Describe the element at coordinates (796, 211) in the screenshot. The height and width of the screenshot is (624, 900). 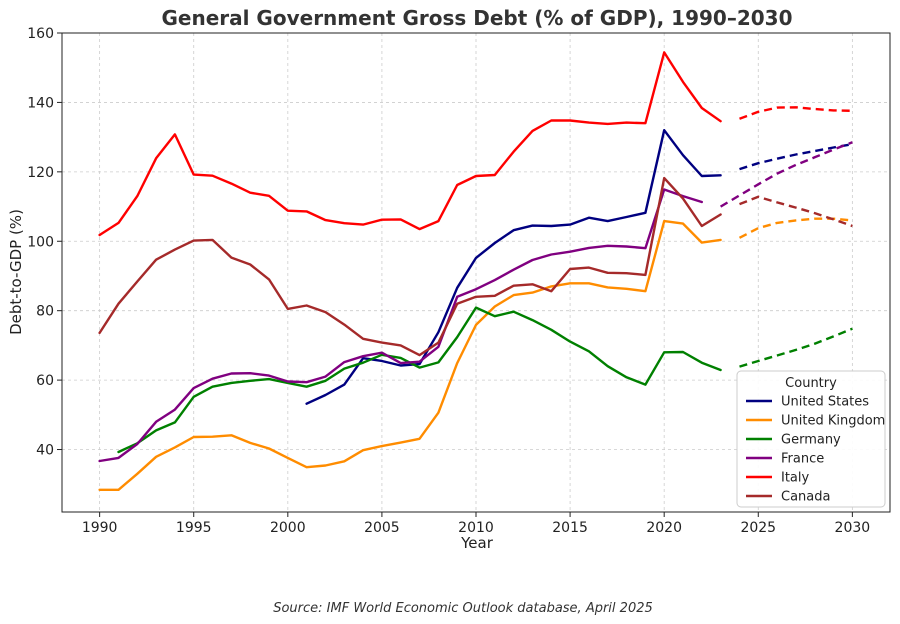
I see `projection-line-canada` at that location.